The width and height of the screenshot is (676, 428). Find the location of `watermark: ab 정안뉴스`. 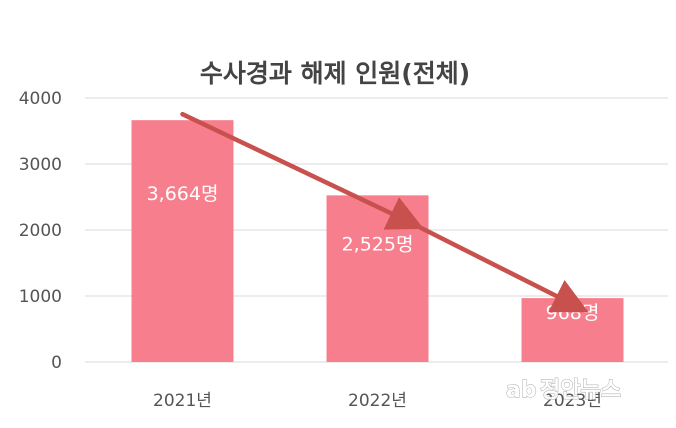

watermark: ab 정안뉴스 is located at coordinates (564, 391).